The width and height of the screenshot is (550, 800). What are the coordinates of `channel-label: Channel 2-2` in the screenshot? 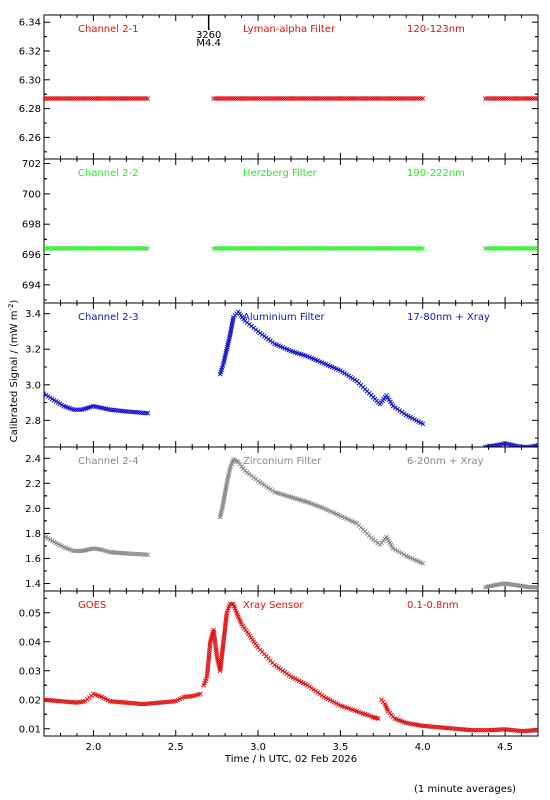 It's located at (108, 173).